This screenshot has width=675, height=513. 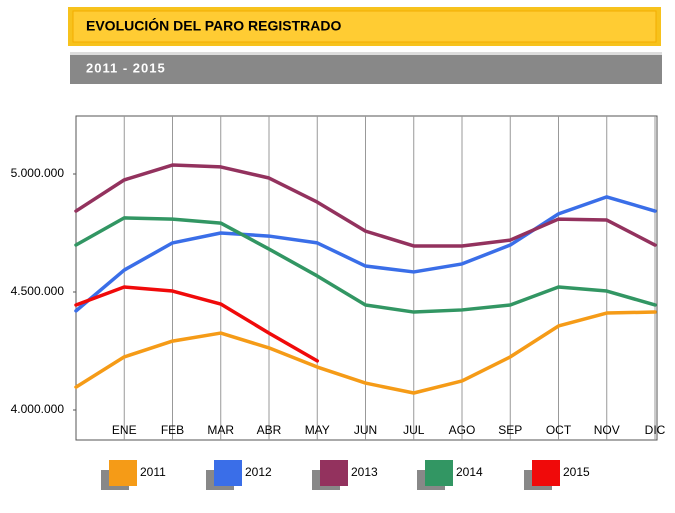 I want to click on title-inner, so click(x=364, y=26).